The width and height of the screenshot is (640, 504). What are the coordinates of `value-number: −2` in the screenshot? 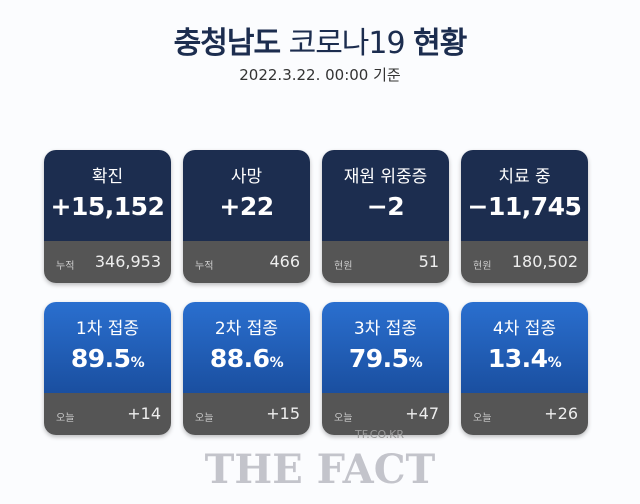 It's located at (385, 206).